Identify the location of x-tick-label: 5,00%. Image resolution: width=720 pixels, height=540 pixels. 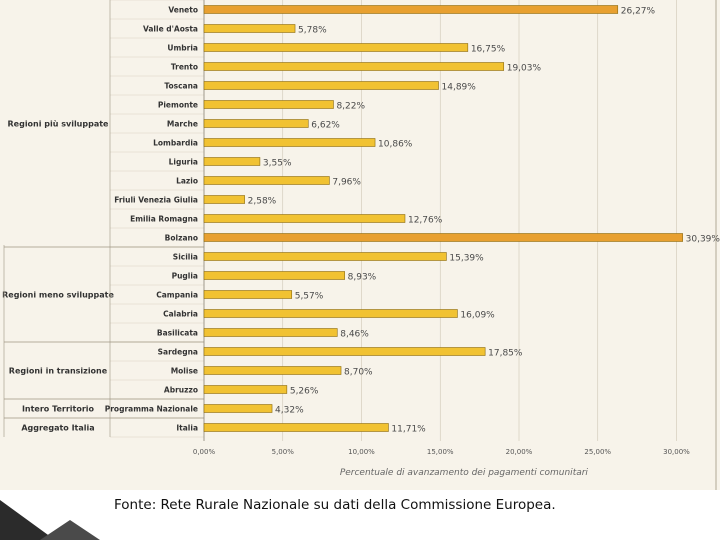
(283, 452).